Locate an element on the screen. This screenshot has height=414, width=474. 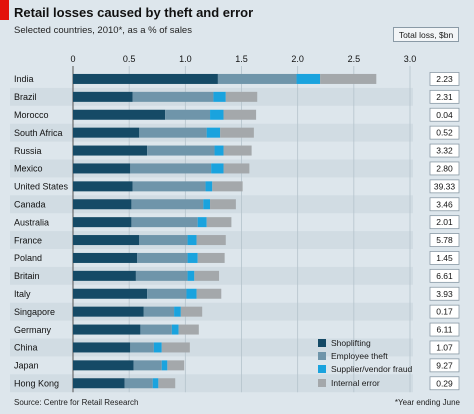
total-loss-header: Total loss, $bn is located at coordinates (426, 34).